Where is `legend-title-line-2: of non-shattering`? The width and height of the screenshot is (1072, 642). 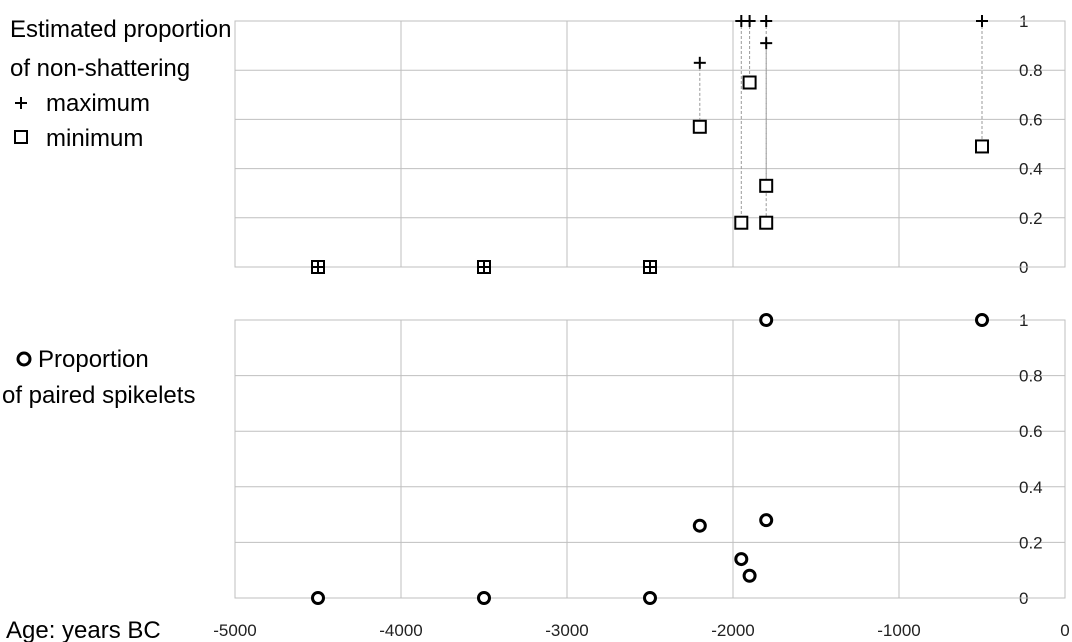 legend-title-line-2: of non-shattering is located at coordinates (100, 68).